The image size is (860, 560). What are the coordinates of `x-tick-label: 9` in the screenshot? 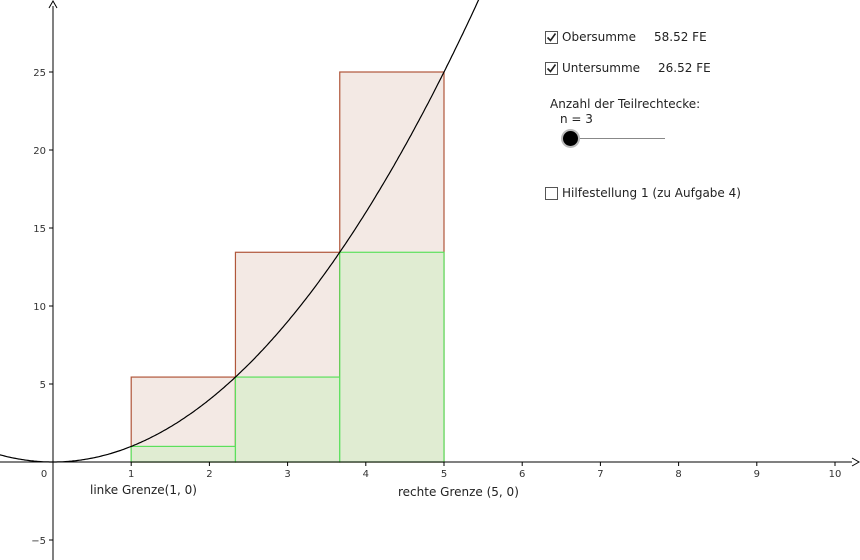 It's located at (757, 474).